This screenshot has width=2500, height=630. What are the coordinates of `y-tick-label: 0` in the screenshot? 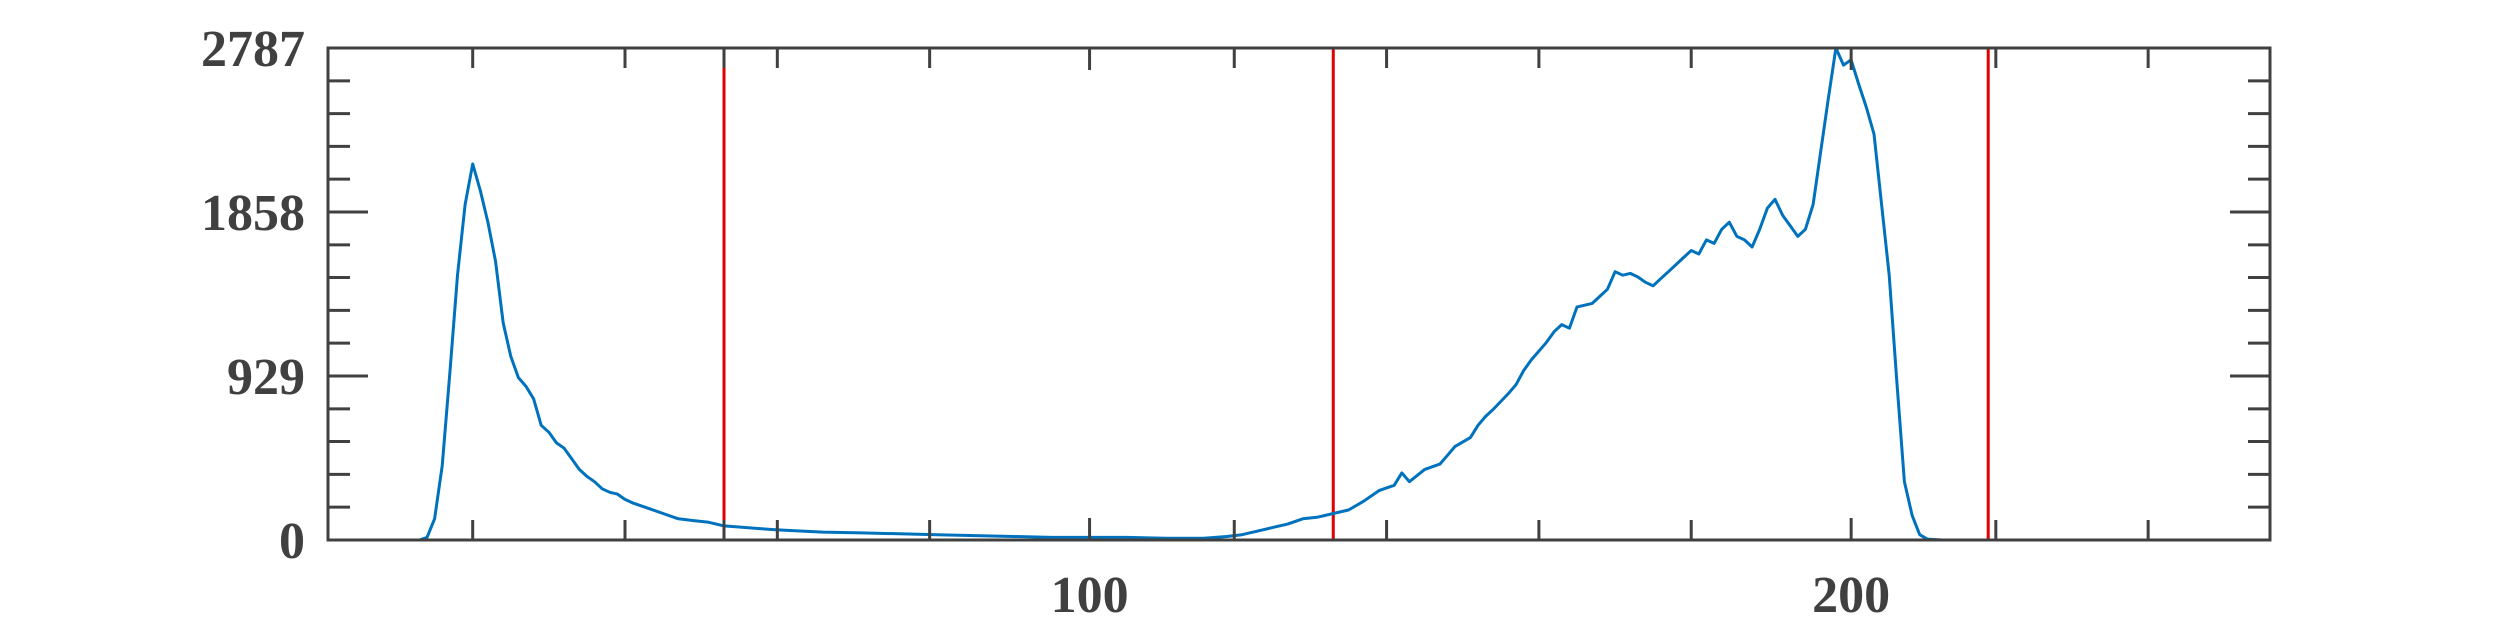 It's located at (292, 541).